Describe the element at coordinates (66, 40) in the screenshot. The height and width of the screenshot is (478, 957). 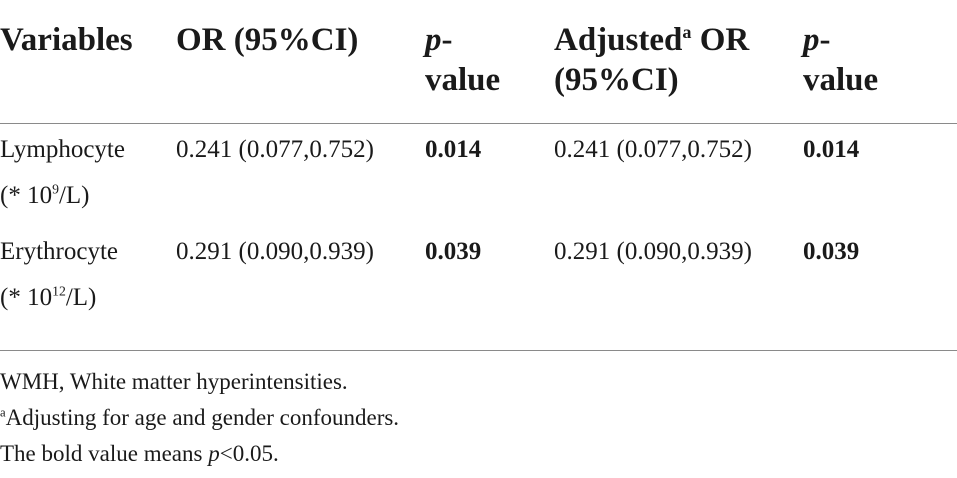
I see `header-variables: Variables` at that location.